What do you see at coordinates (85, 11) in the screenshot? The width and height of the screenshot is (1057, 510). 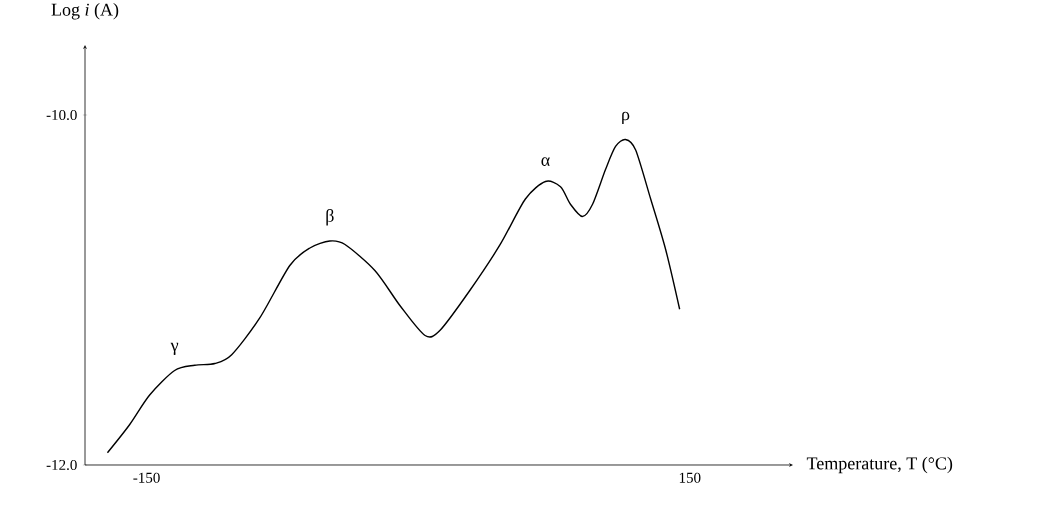 I see `y-axis-title: Log i (A)` at bounding box center [85, 11].